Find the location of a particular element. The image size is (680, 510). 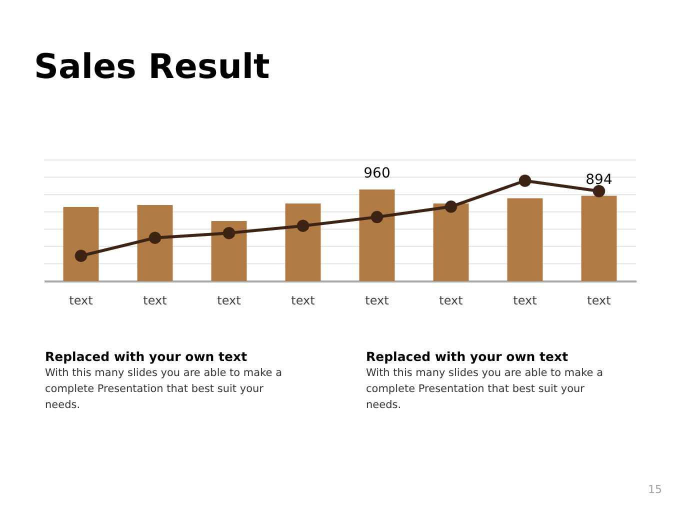

chart-title: Sales Result is located at coordinates (152, 67).